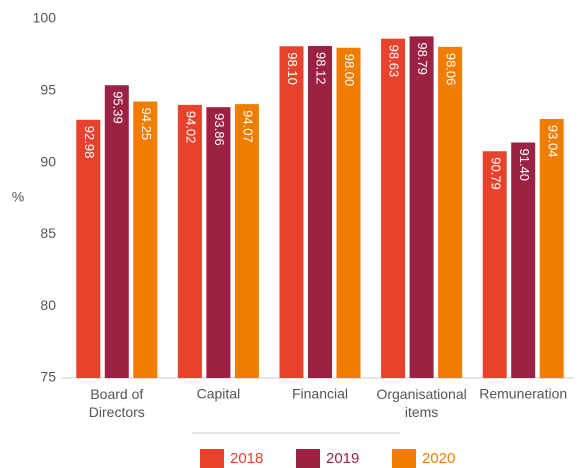  What do you see at coordinates (89, 142) in the screenshot?
I see `value-label: 92.98` at bounding box center [89, 142].